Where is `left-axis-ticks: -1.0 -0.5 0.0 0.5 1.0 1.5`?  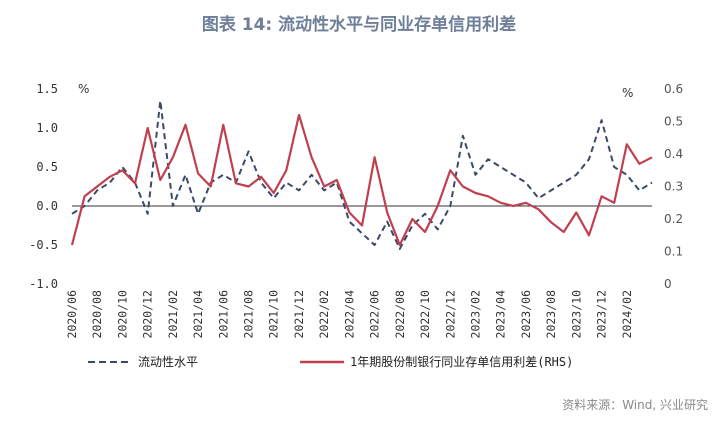 left-axis-ticks: -1.0 -0.5 0.0 0.5 1.0 1.5 is located at coordinates (43, 186).